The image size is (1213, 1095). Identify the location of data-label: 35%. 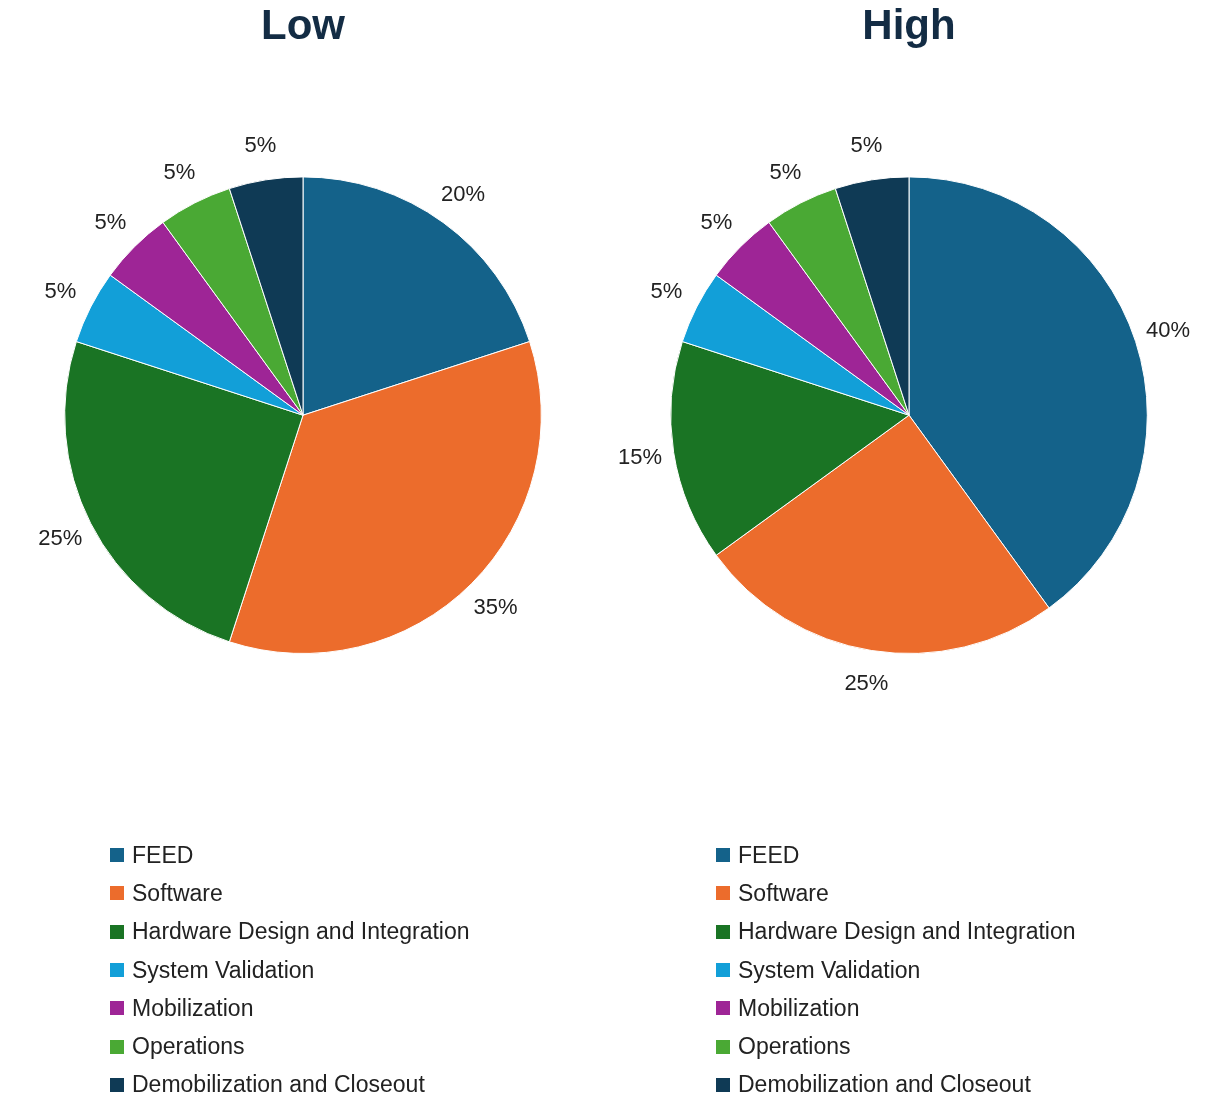
(495, 606).